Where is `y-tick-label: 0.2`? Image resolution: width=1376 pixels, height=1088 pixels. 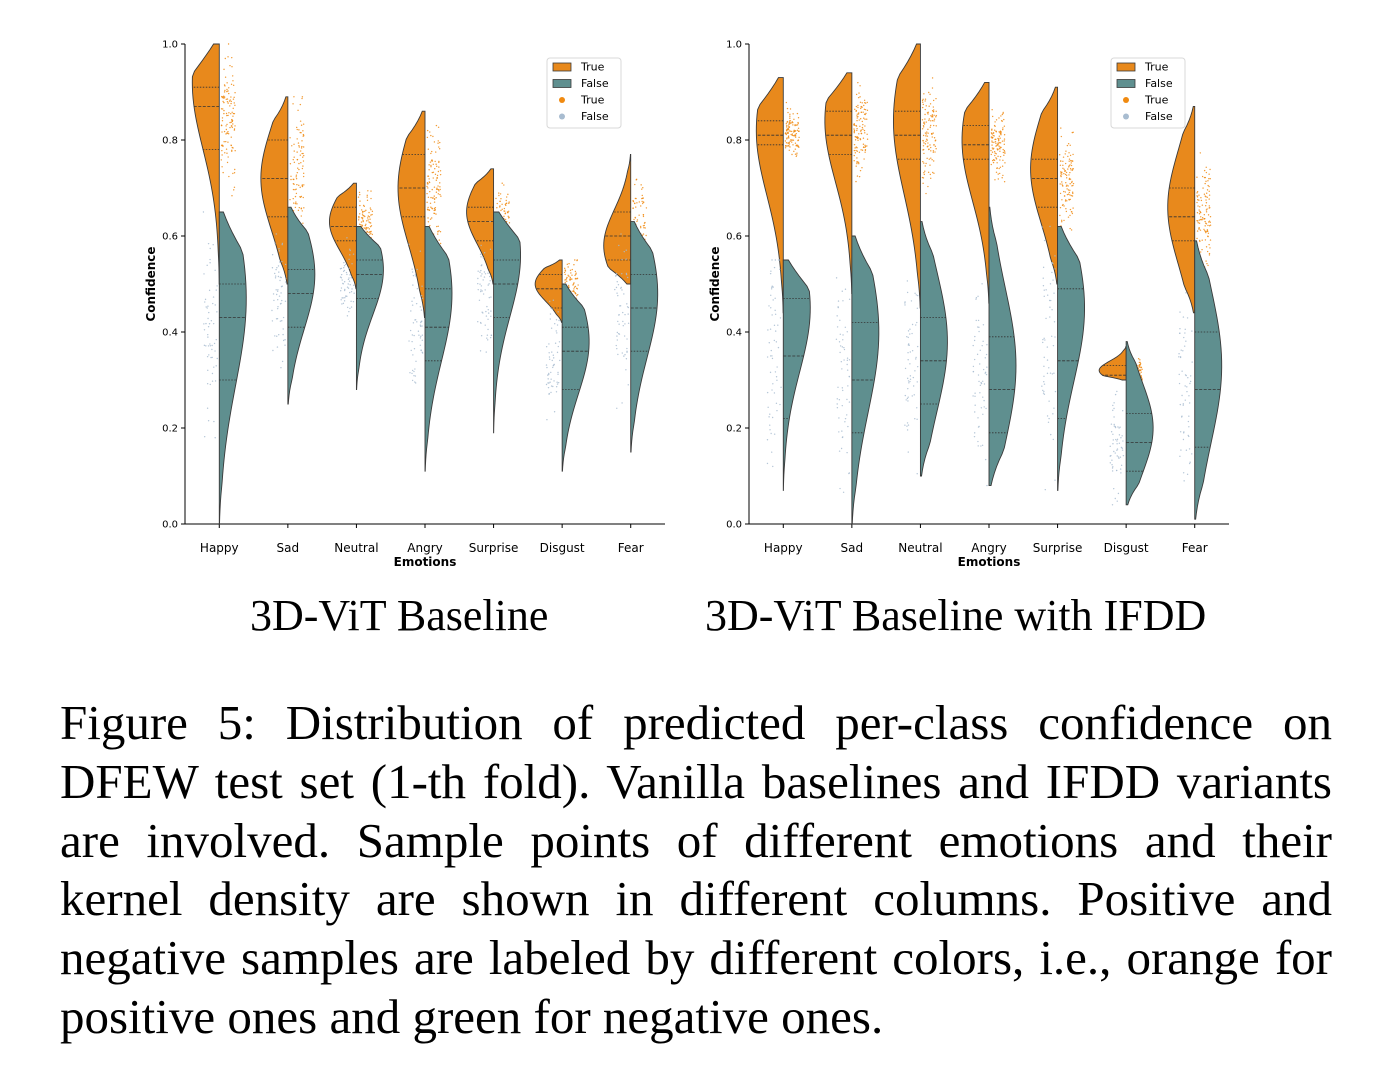 y-tick-label: 0.2 is located at coordinates (734, 429).